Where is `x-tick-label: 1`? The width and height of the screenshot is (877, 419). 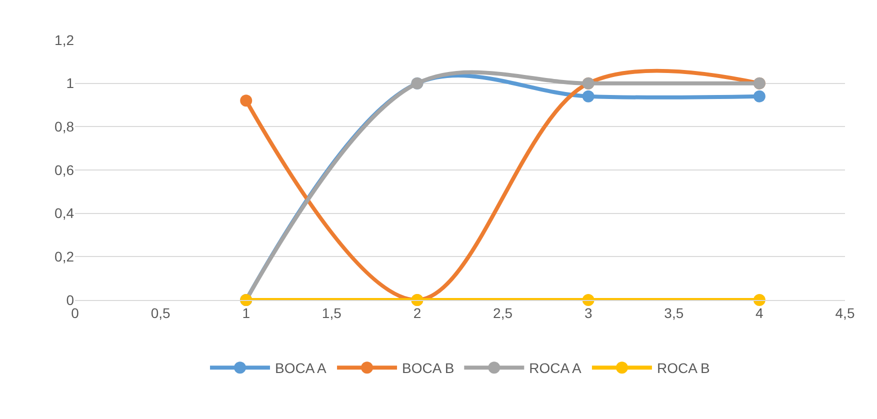
x-tick-label: 1 is located at coordinates (246, 312).